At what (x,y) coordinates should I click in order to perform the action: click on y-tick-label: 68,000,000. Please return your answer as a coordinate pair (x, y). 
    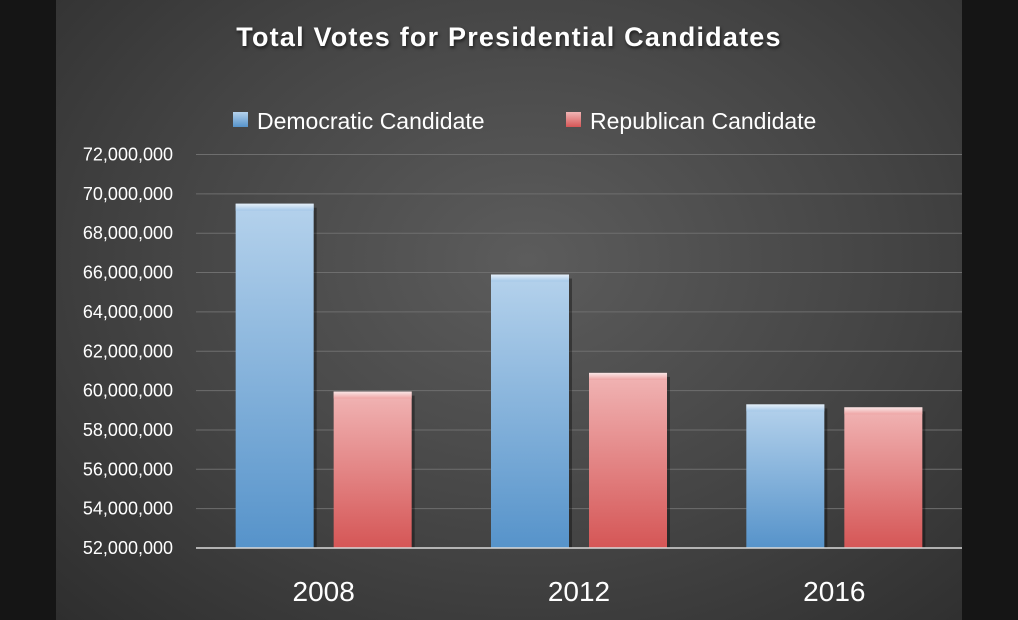
    Looking at the image, I should click on (128, 233).